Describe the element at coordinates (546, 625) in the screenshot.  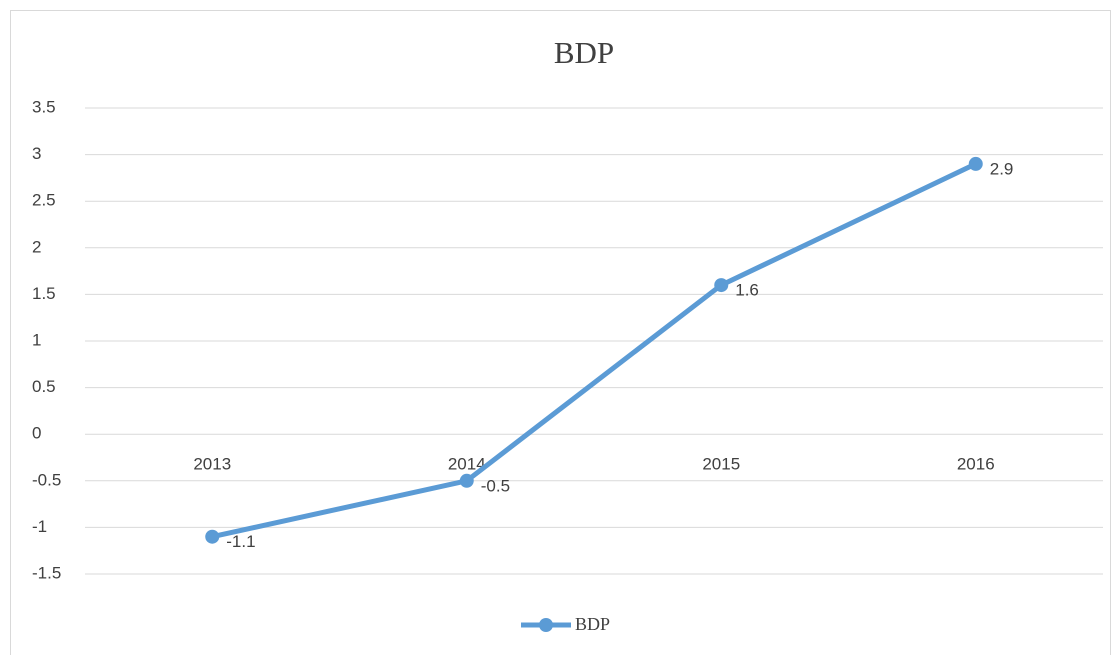
I see `legend-marker` at that location.